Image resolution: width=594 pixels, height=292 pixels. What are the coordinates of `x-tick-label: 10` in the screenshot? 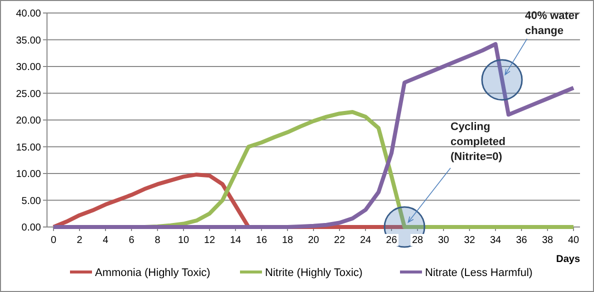 It's located at (184, 240).